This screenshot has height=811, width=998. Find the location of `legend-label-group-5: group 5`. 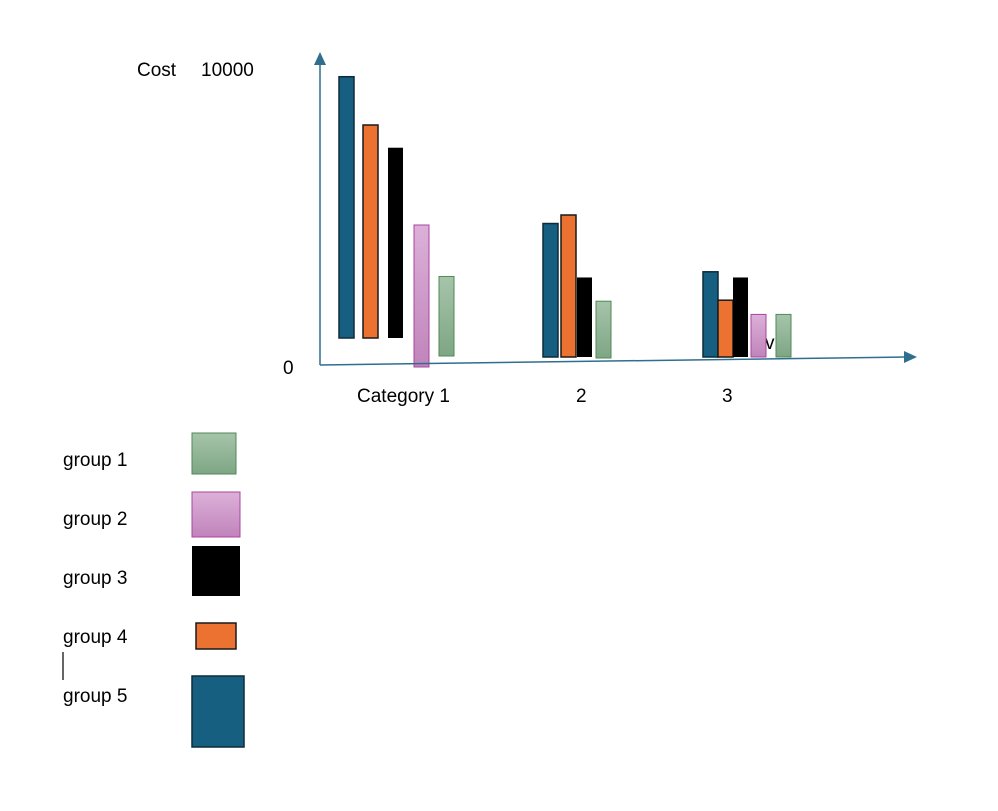

legend-label-group-5: group 5 is located at coordinates (95, 696).